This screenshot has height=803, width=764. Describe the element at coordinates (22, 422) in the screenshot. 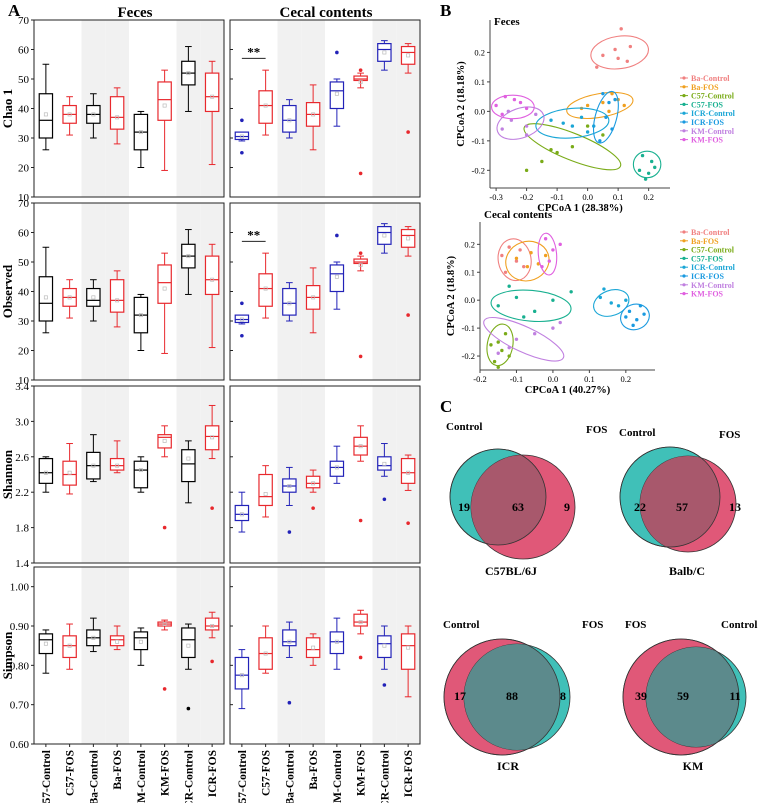

I see `y-tick-label: 3.0` at that location.